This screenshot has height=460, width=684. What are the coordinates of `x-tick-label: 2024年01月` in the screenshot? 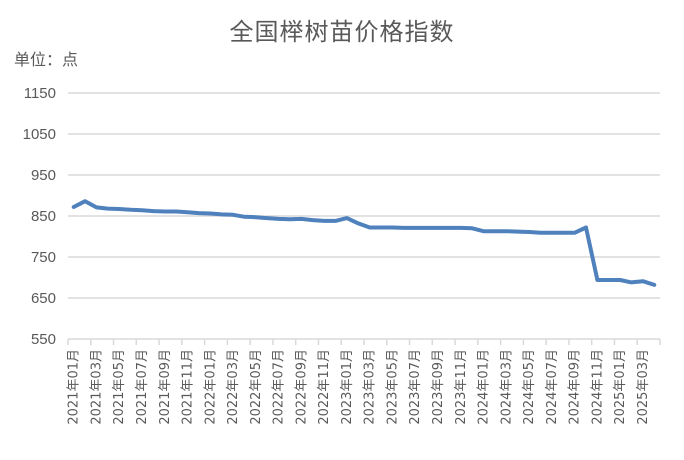 It's located at (484, 387).